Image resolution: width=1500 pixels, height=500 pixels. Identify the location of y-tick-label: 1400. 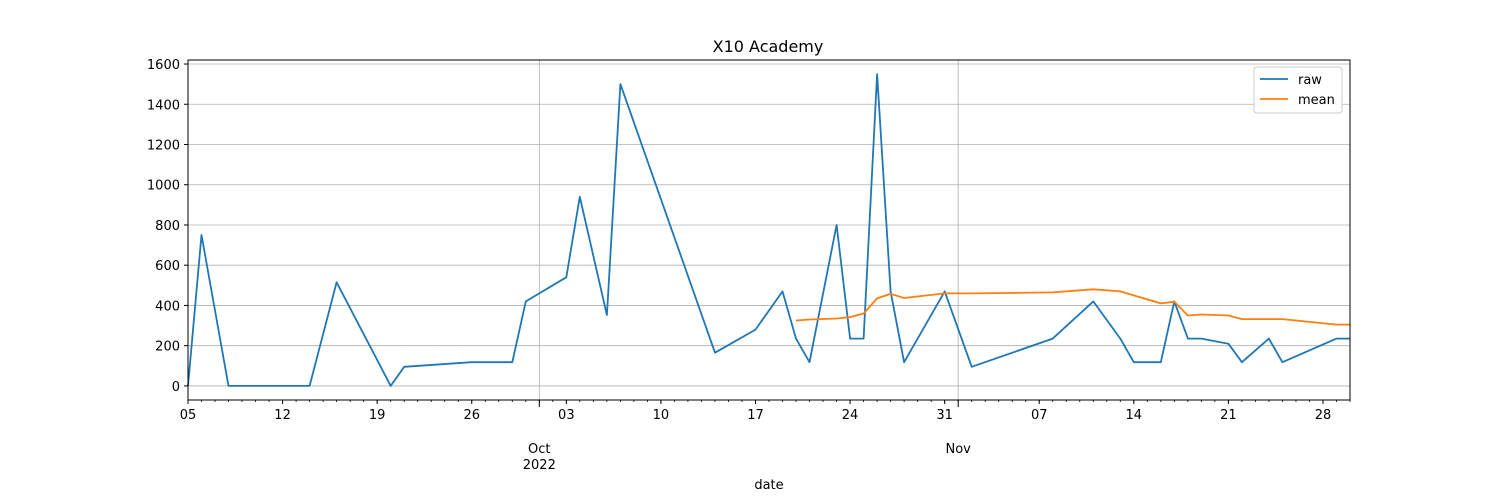
(163, 105).